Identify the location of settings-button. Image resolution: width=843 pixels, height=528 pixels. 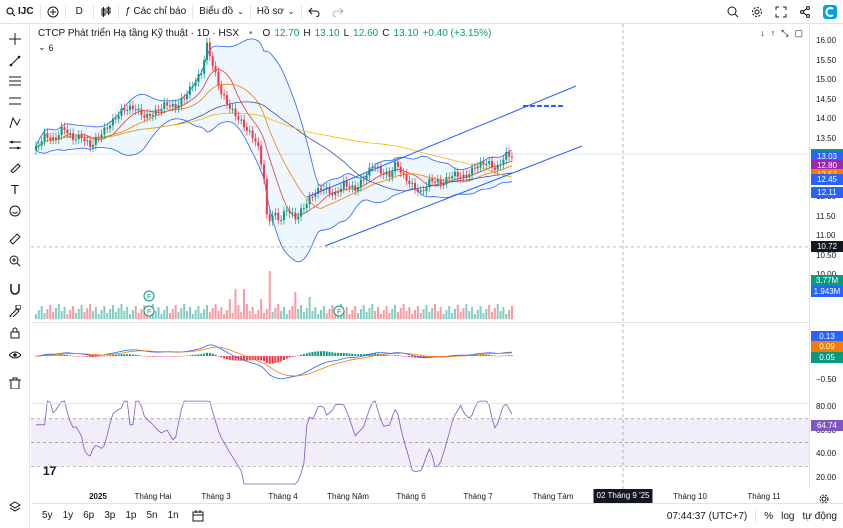
(757, 12).